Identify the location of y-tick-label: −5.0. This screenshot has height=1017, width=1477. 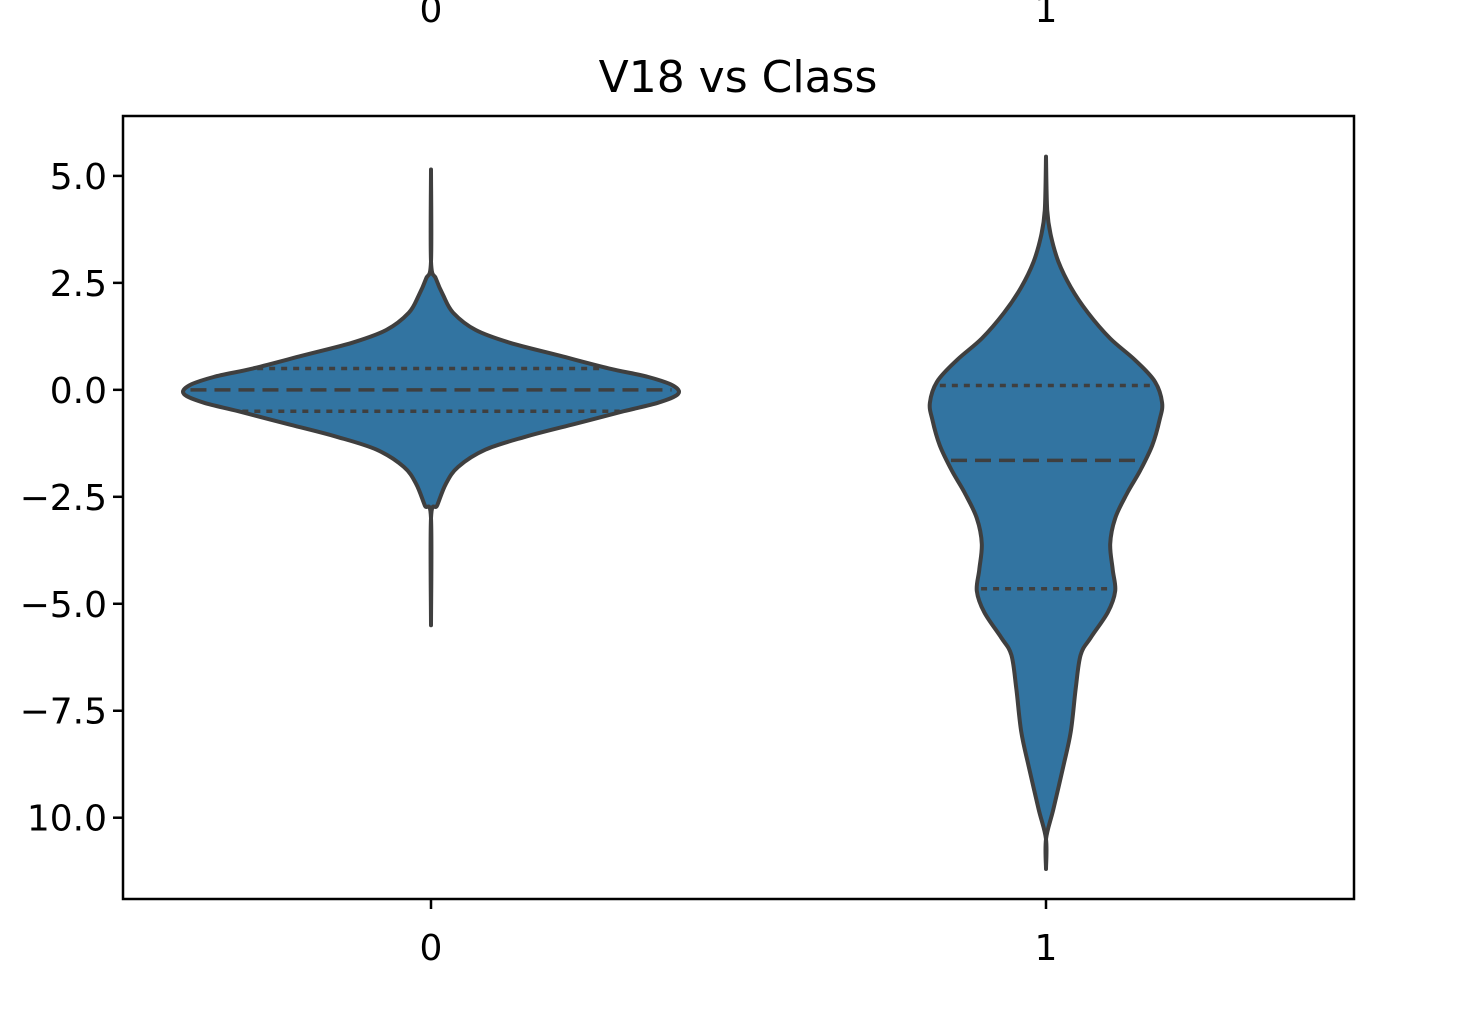
(63, 605).